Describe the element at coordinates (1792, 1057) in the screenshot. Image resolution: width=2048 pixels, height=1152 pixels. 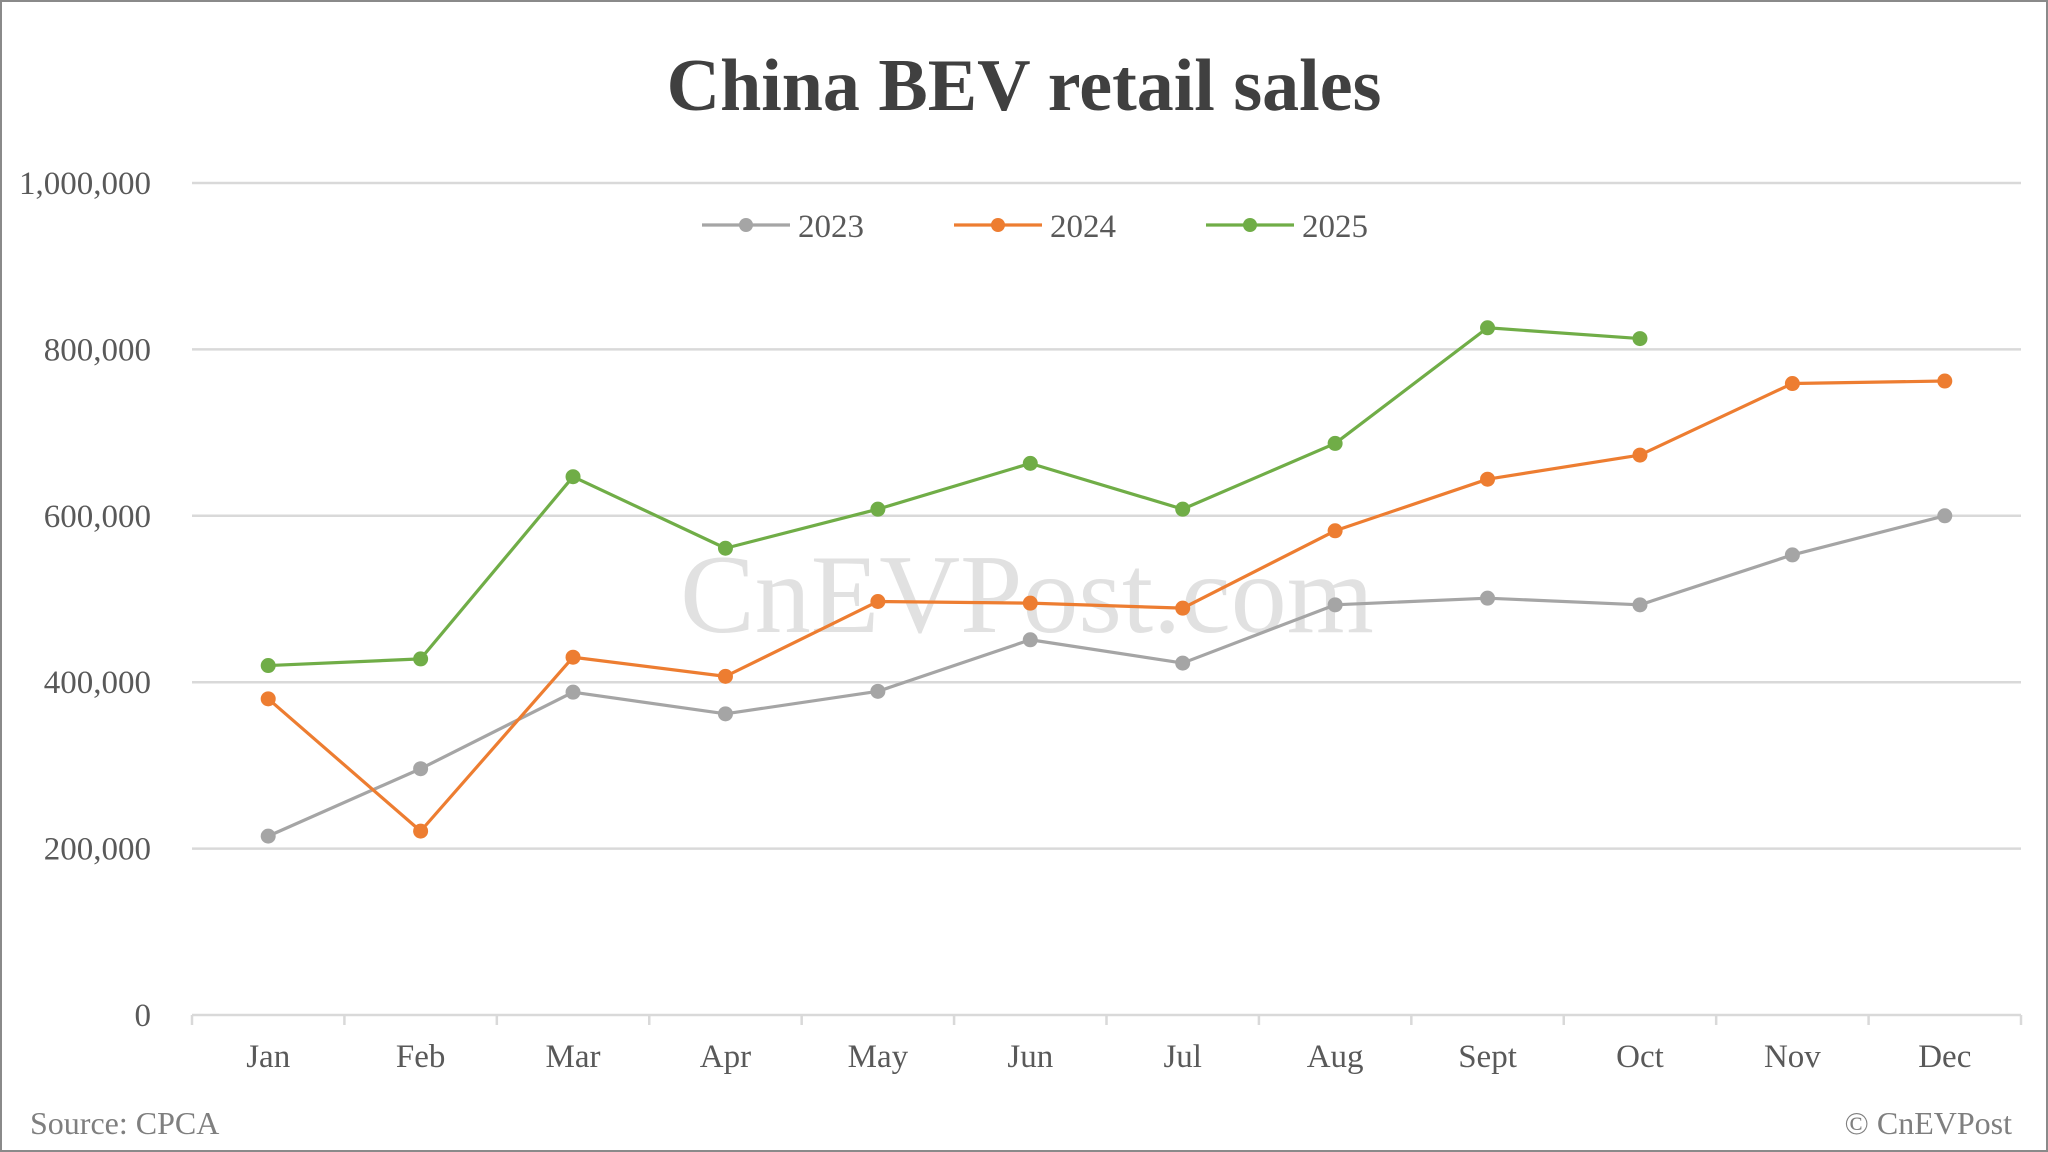
I see `x-tick-label: Nov` at that location.